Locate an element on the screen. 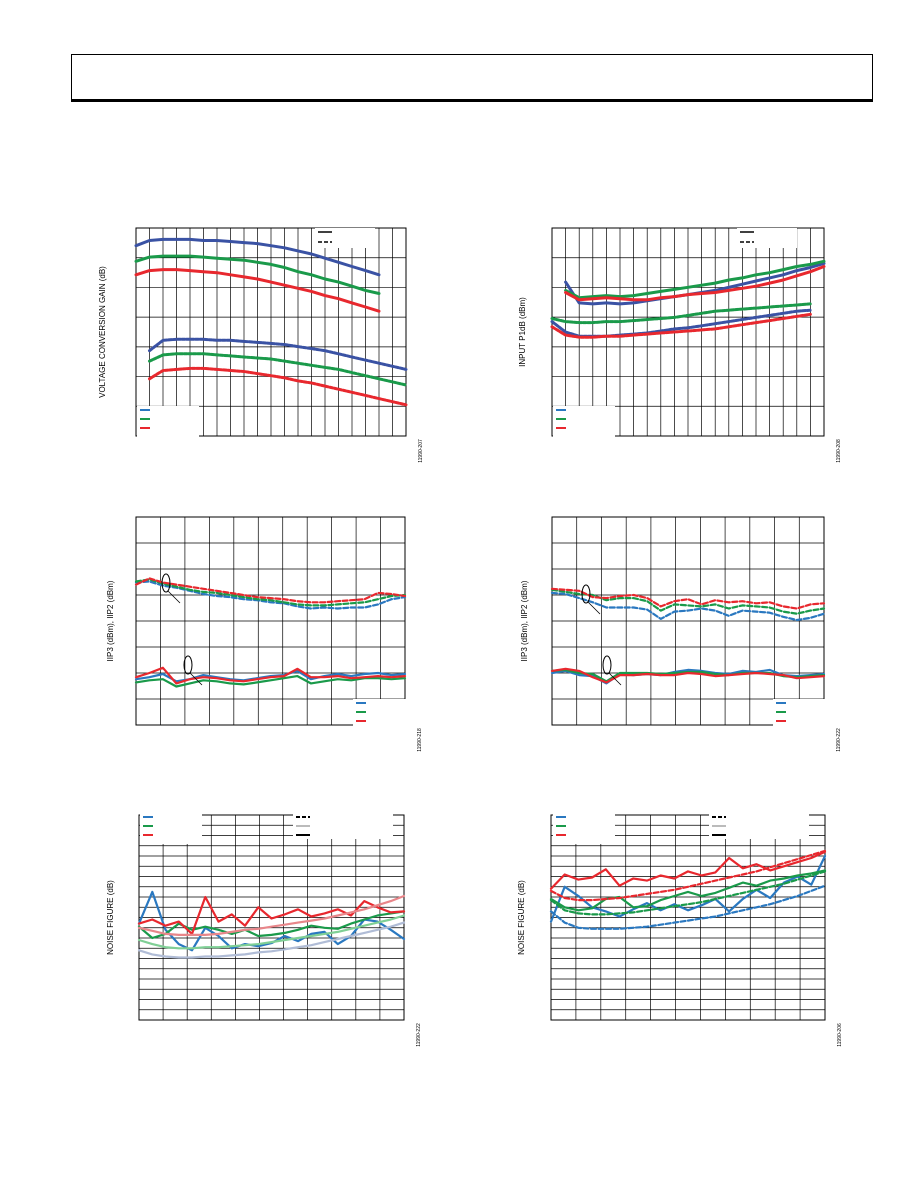 The image size is (918, 1188). chart-4: IIP3 (dBm), IIP2 (dBm) 11990-222 is located at coordinates (681, 634).